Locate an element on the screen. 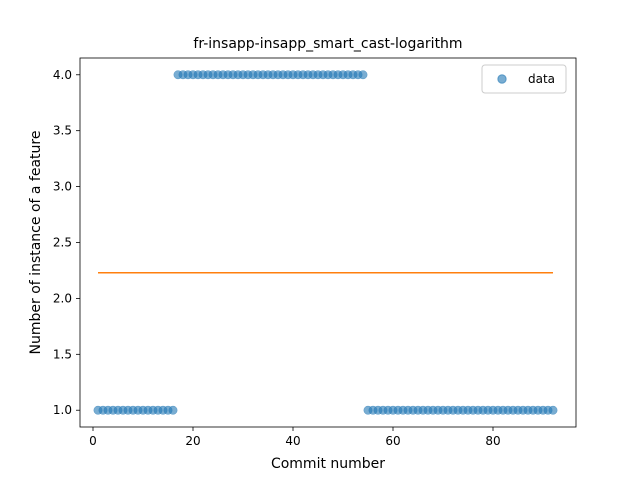  legend: data is located at coordinates (524, 79).